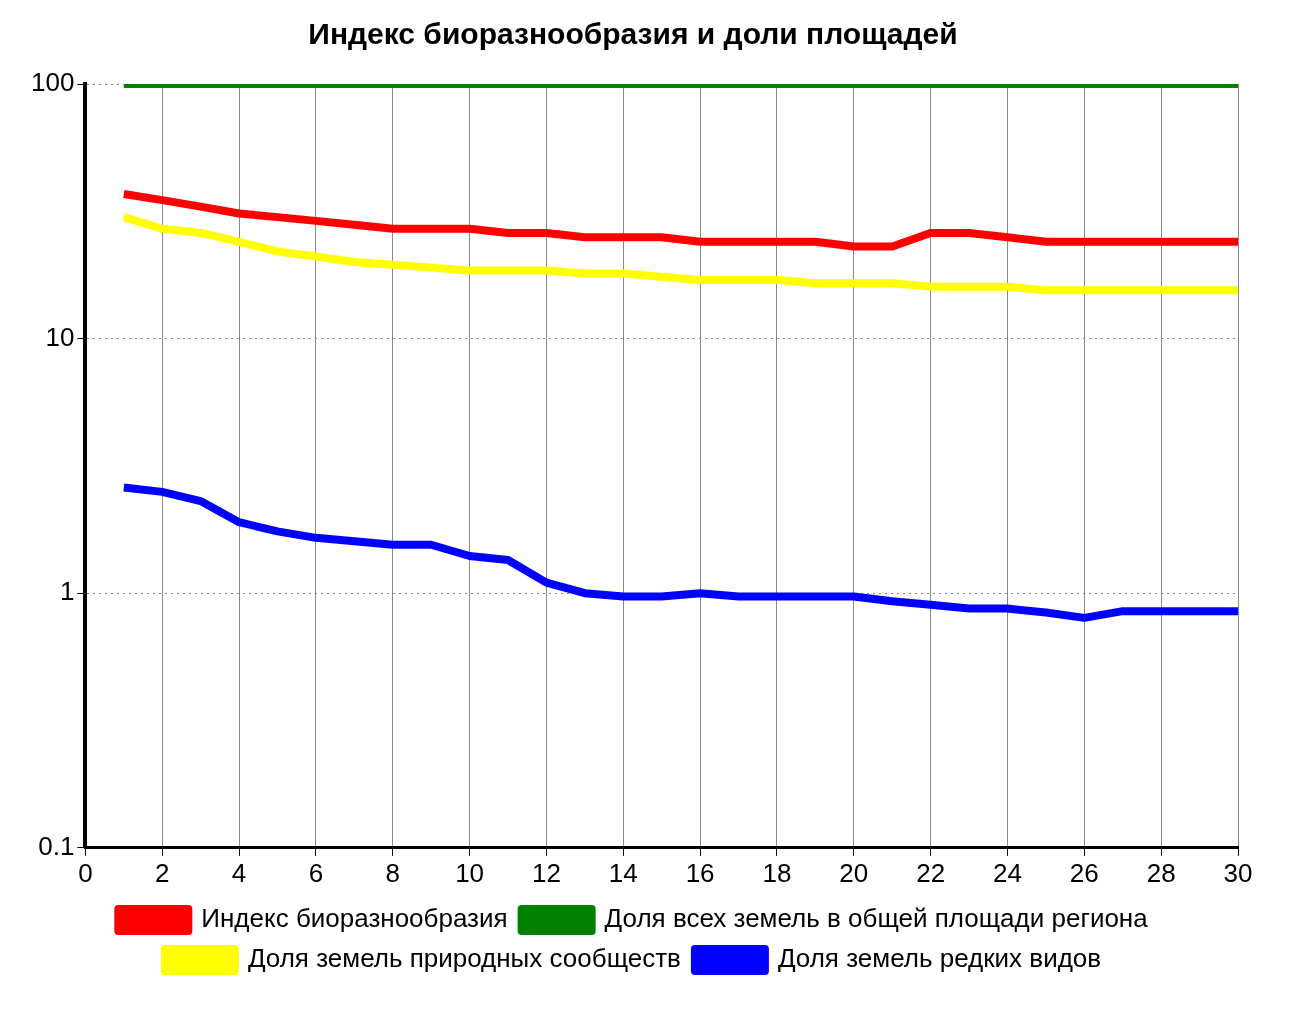  Describe the element at coordinates (939, 958) in the screenshot. I see `legend-label: Доля земель редких видов` at that location.